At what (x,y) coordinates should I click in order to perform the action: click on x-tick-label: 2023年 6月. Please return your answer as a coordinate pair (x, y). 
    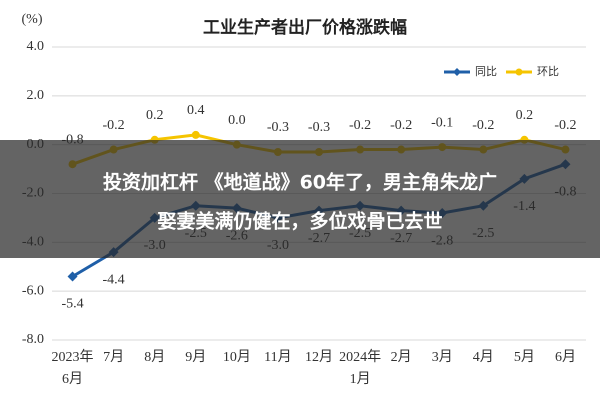
    Looking at the image, I should click on (73, 368).